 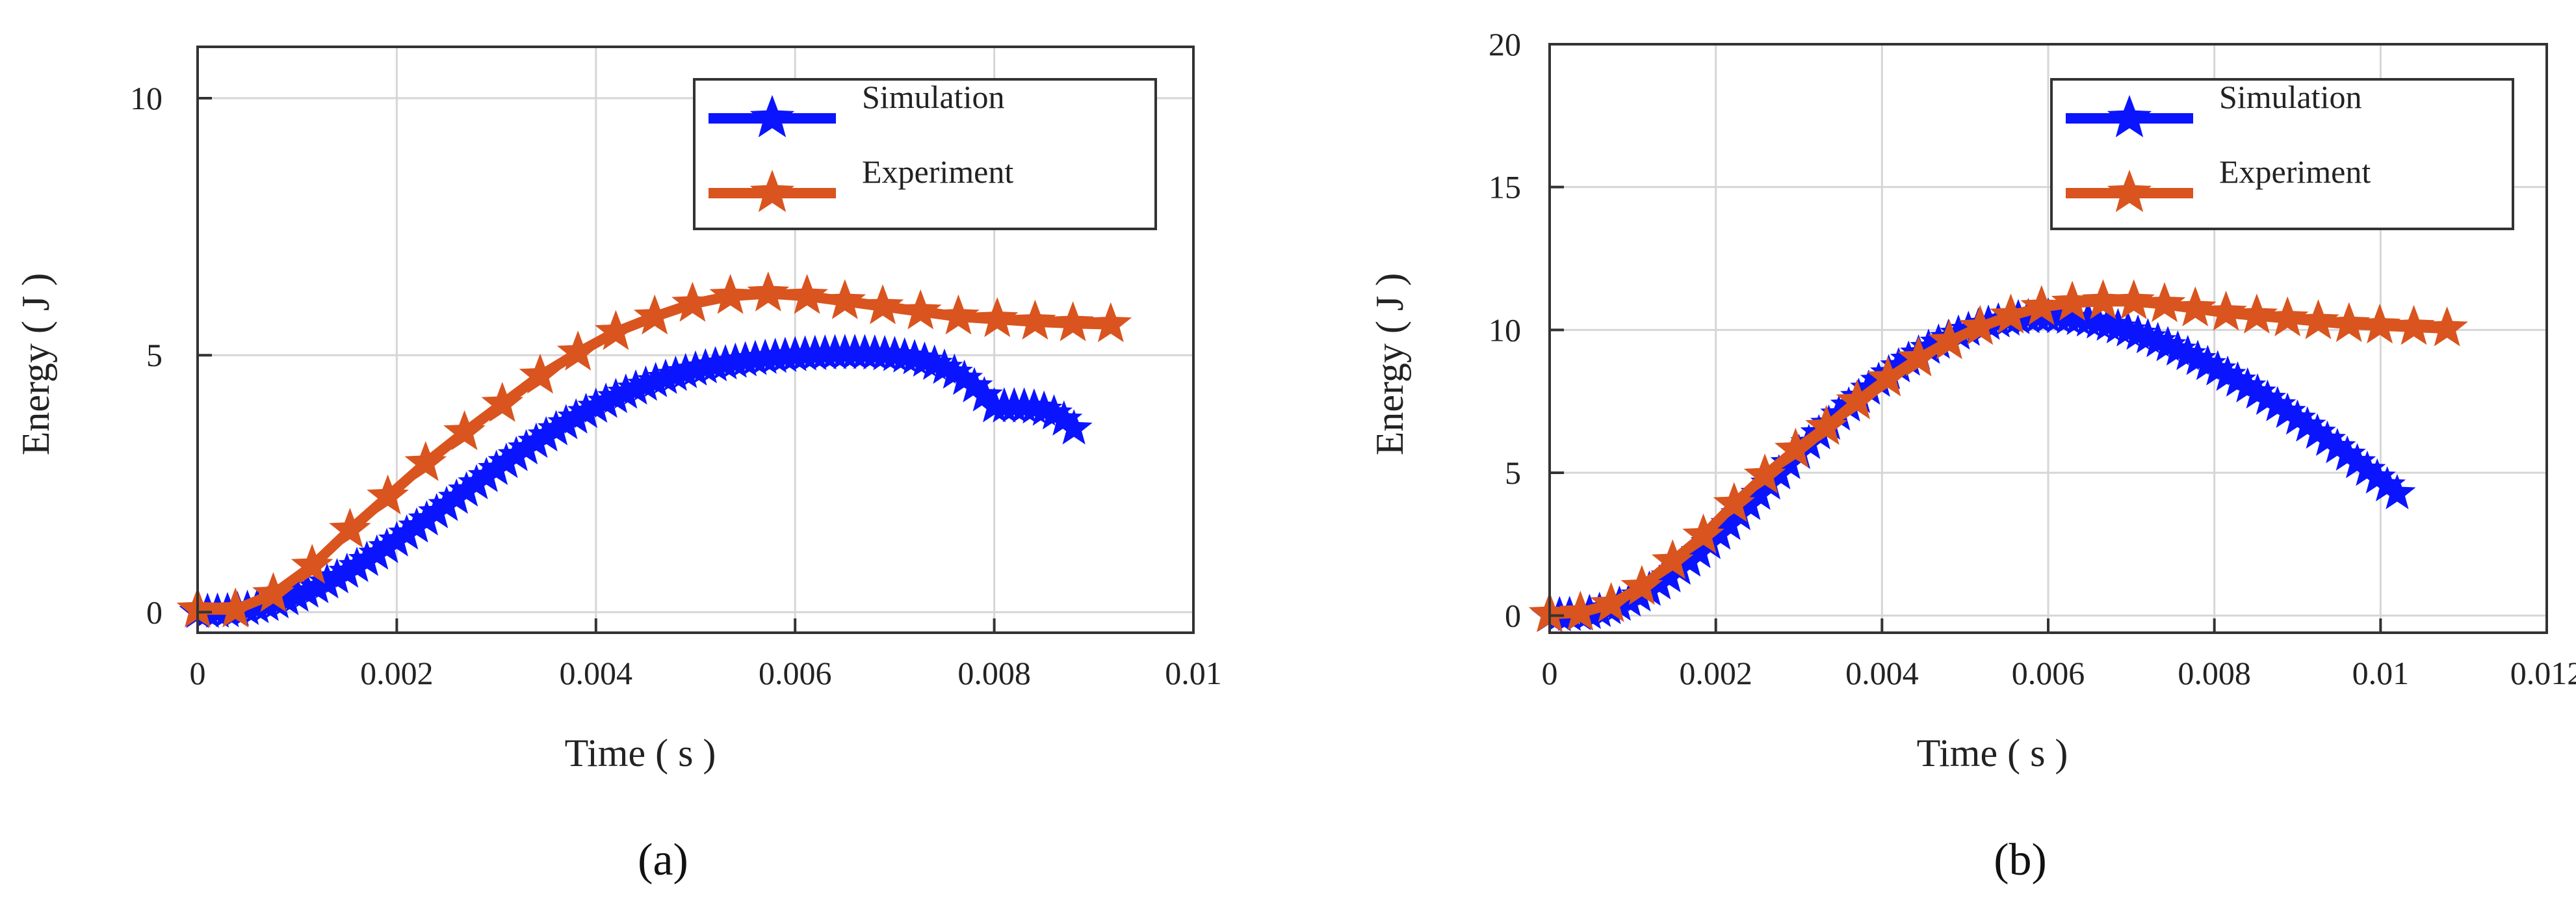 I want to click on y-tick-label: 15, so click(x=1505, y=187).